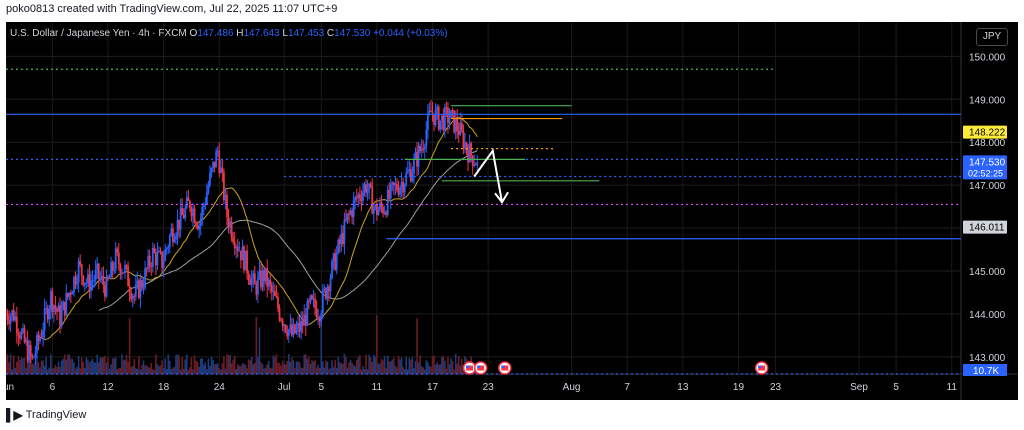  Describe the element at coordinates (505, 368) in the screenshot. I see `us-flag-stripe` at that location.